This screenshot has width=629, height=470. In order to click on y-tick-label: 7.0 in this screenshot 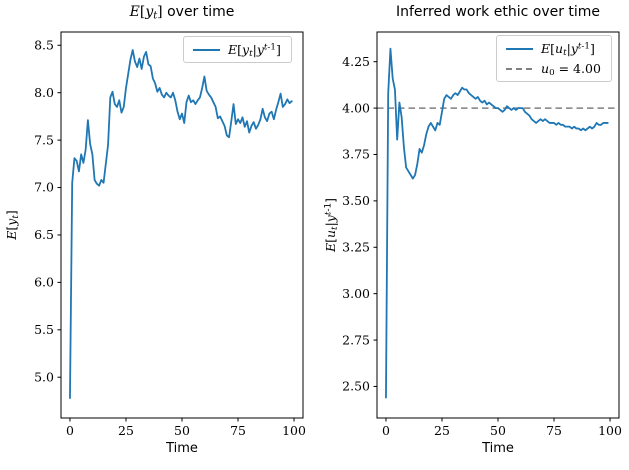, I will do `click(44, 187)`.